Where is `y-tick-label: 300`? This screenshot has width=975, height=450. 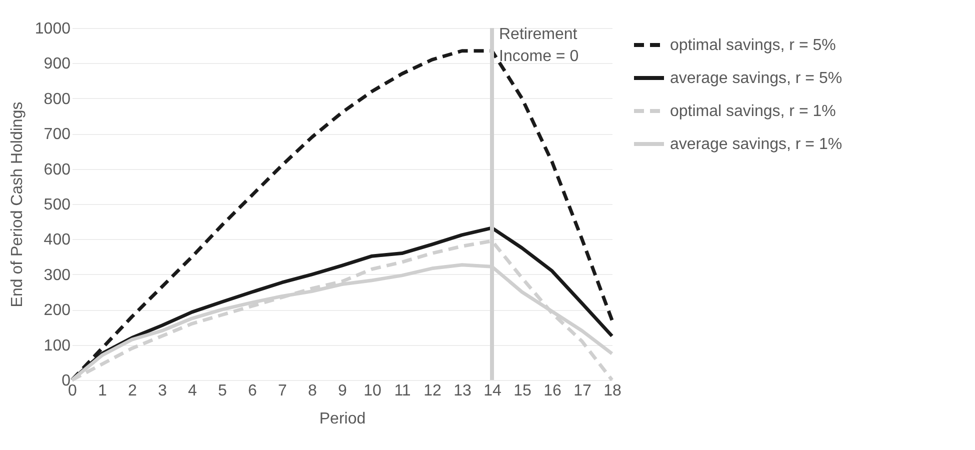 y-tick-label: 300 is located at coordinates (57, 275).